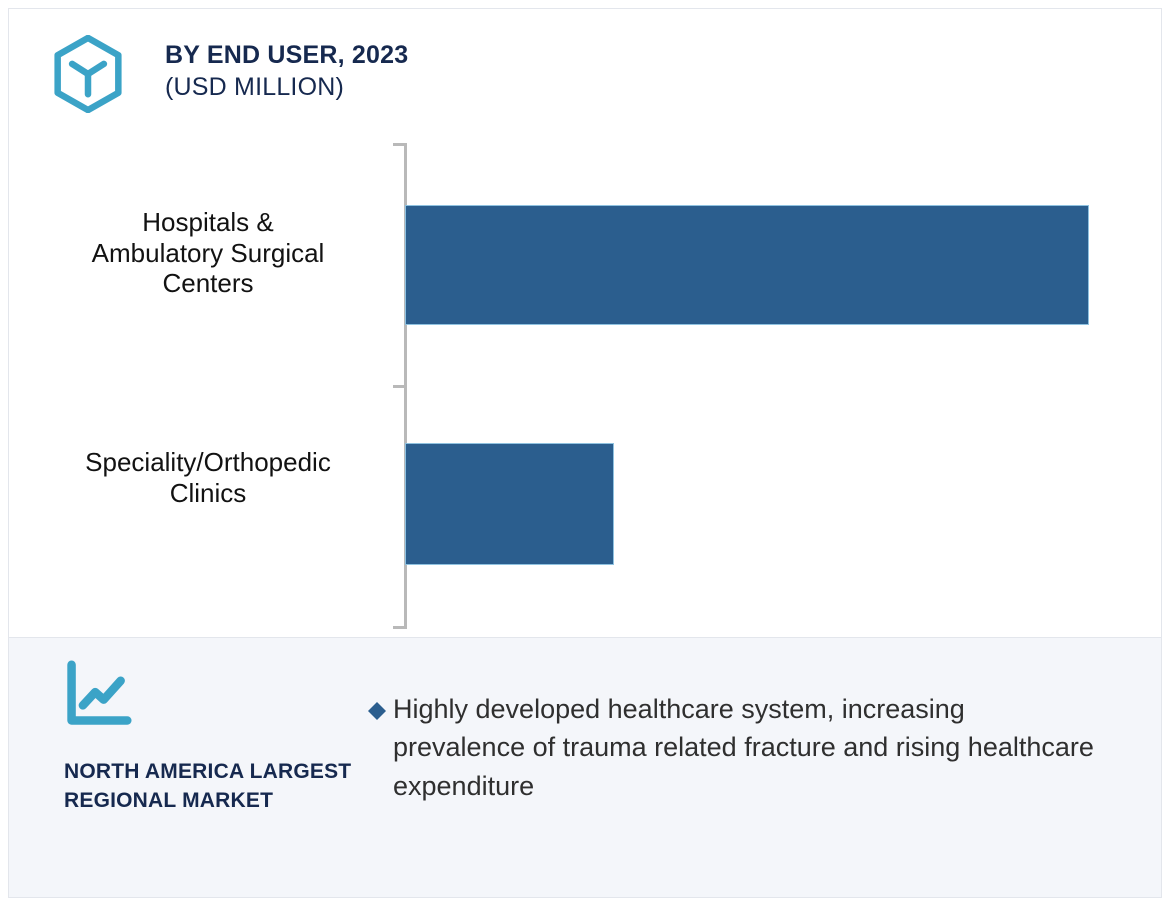 This screenshot has width=1170, height=906. What do you see at coordinates (88, 74) in the screenshot?
I see `hexagon-y-icon` at bounding box center [88, 74].